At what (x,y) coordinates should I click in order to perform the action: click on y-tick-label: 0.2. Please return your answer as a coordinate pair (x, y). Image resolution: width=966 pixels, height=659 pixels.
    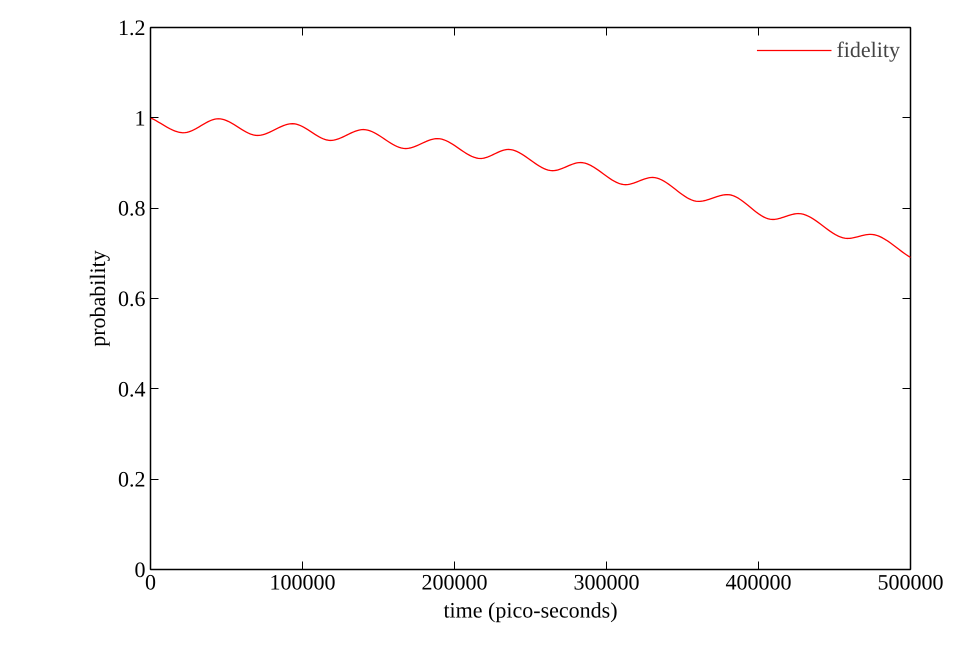
    Looking at the image, I should click on (132, 479).